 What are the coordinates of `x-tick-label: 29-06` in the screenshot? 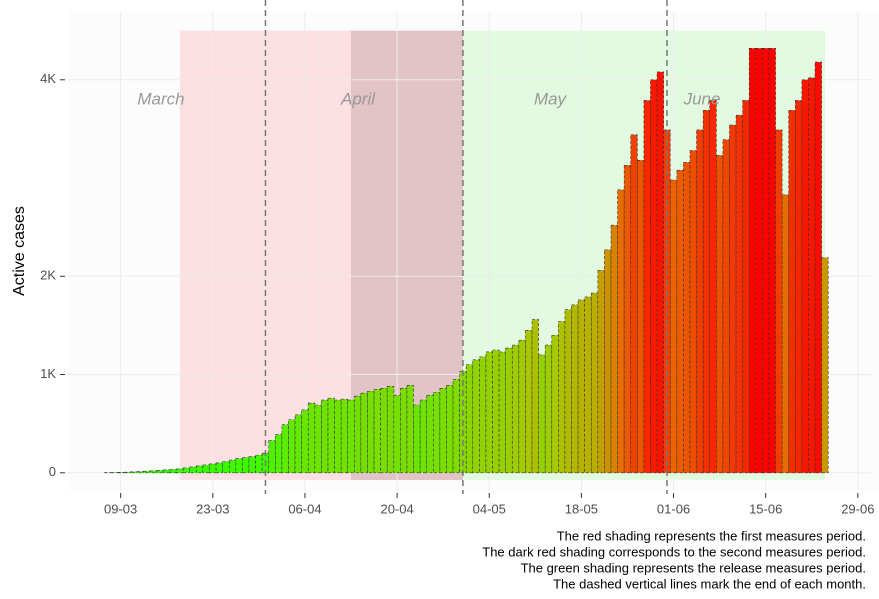 It's located at (857, 508).